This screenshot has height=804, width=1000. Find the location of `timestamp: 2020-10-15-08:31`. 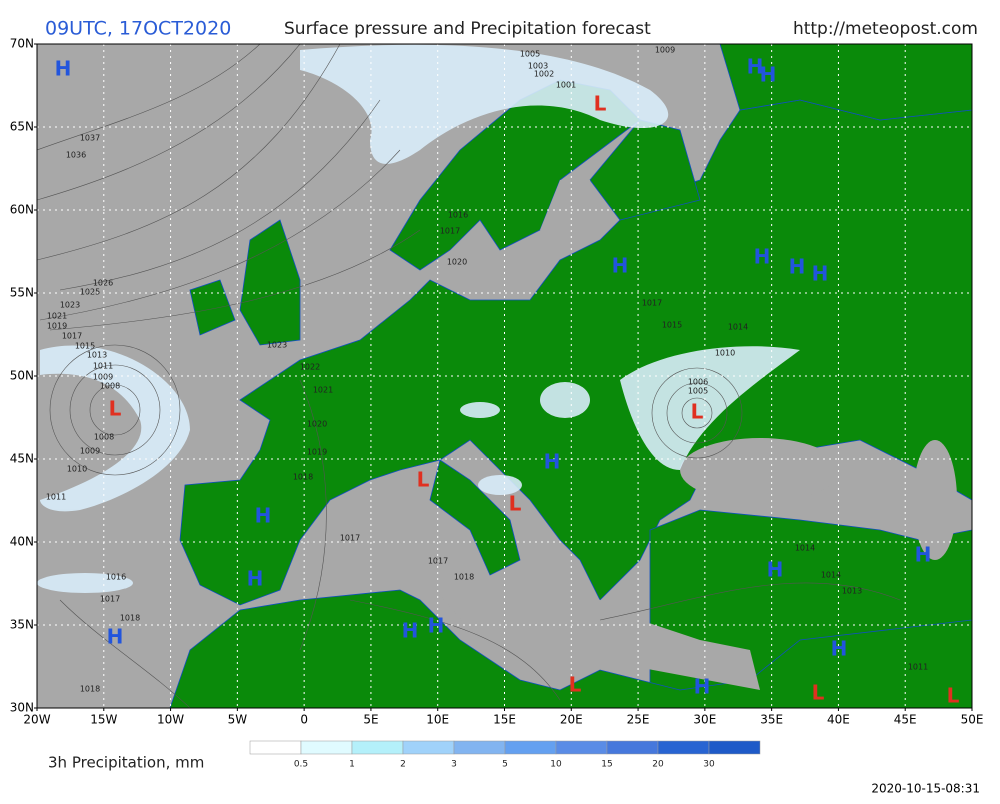

timestamp: 2020-10-15-08:31 is located at coordinates (925, 789).